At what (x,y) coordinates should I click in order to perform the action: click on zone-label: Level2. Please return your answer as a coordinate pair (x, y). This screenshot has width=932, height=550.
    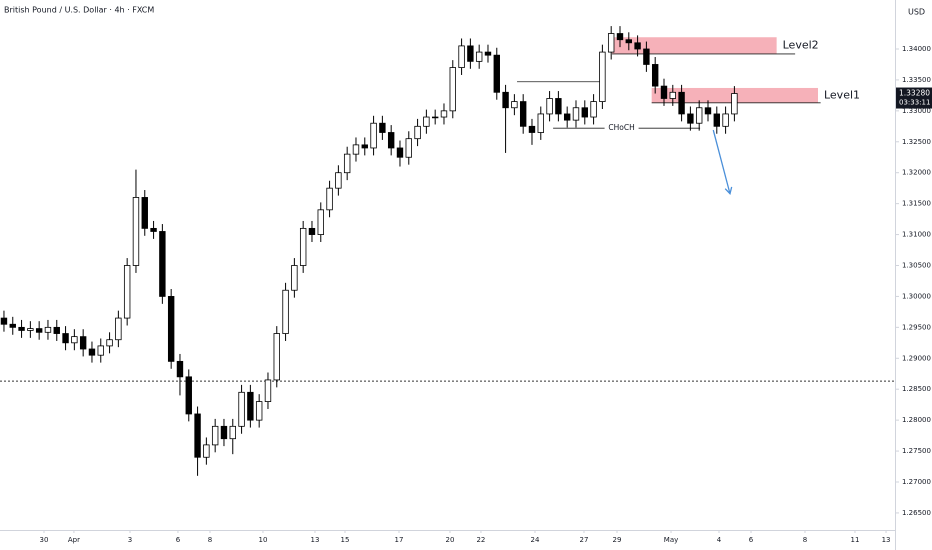
    Looking at the image, I should click on (801, 45).